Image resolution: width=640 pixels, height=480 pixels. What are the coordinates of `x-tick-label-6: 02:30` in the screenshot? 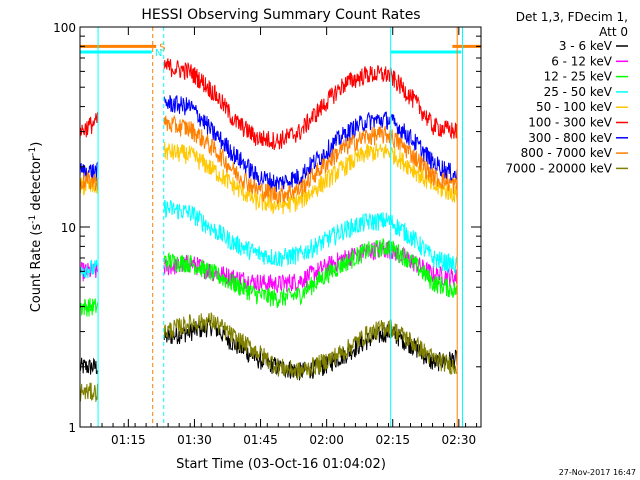 It's located at (459, 440).